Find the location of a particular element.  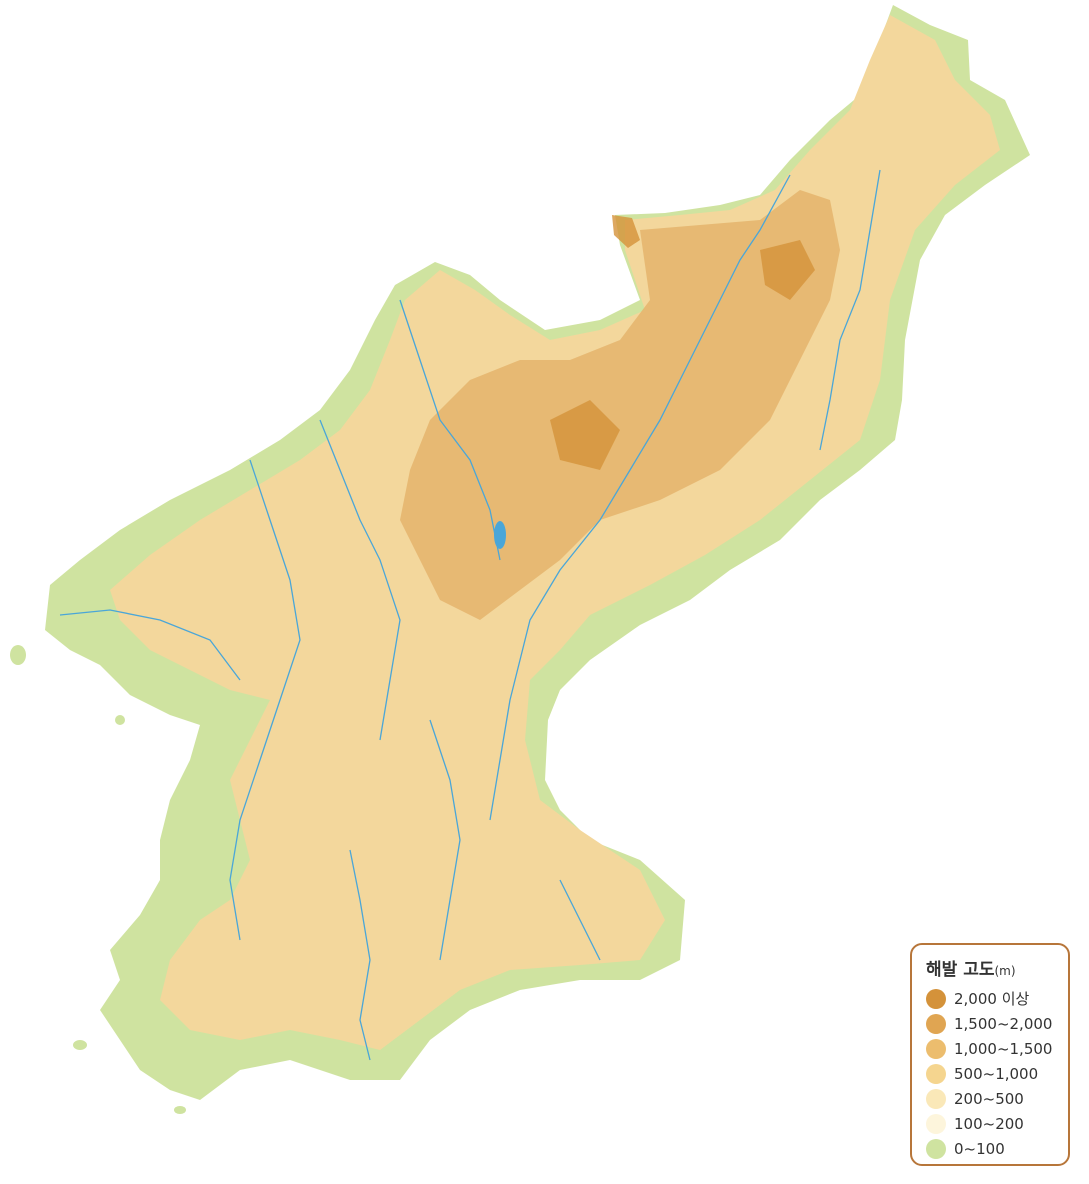

islands is located at coordinates (98, 879).